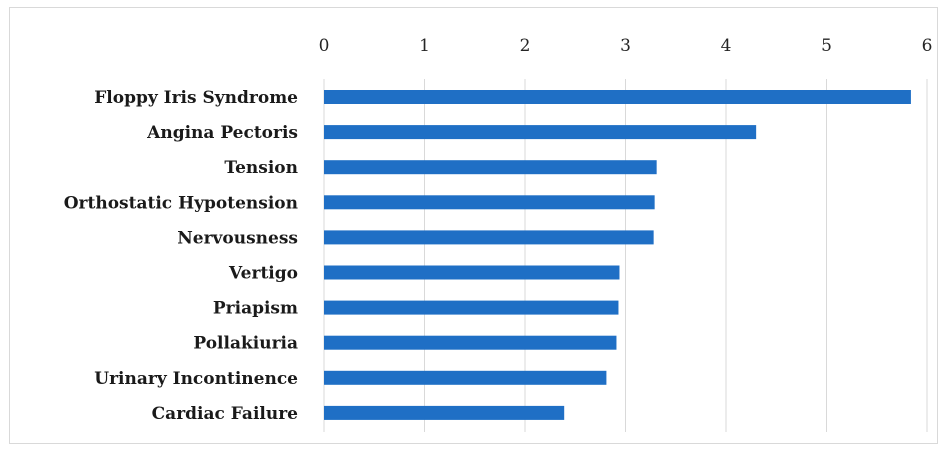 This screenshot has width=949, height=452. Describe the element at coordinates (525, 46) in the screenshot. I see `x-tick-label: 2` at that location.